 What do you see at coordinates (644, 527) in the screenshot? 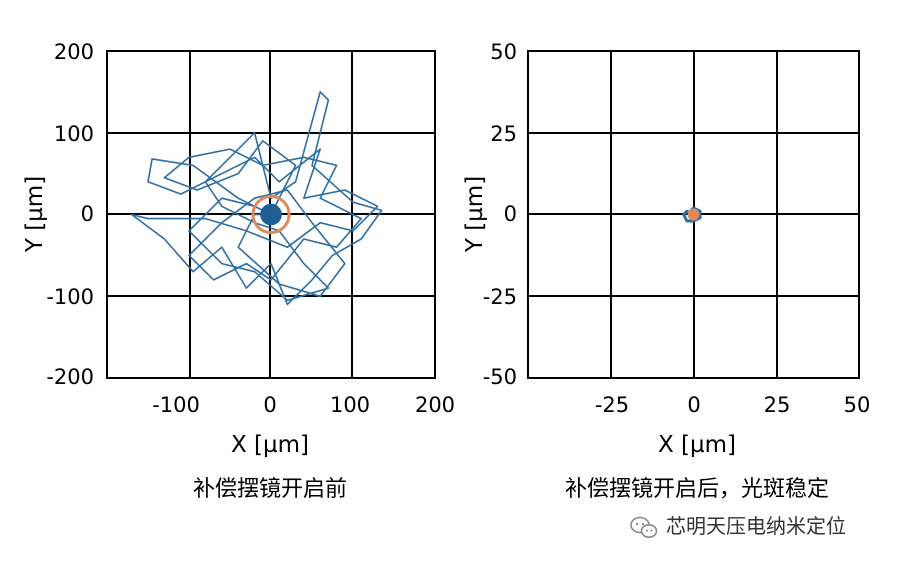
I see `wechat-icon` at bounding box center [644, 527].